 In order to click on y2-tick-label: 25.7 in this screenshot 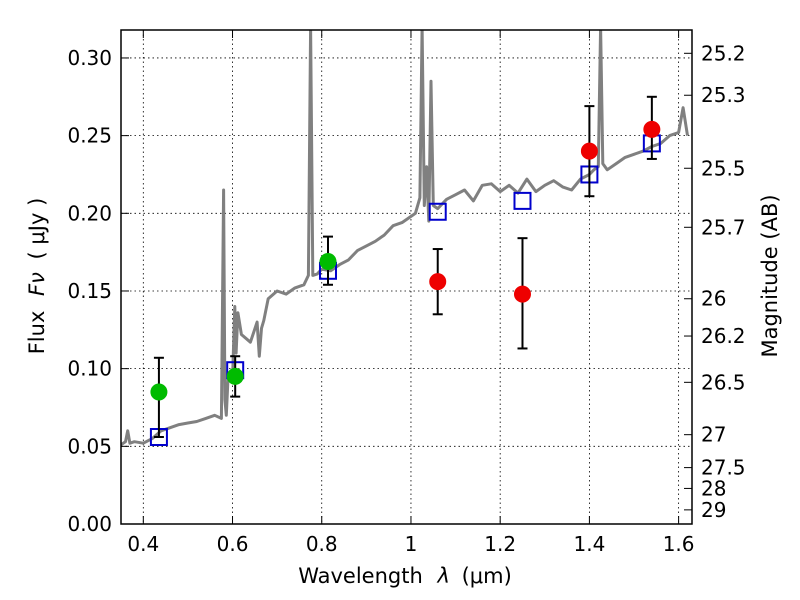, I will do `click(723, 227)`.